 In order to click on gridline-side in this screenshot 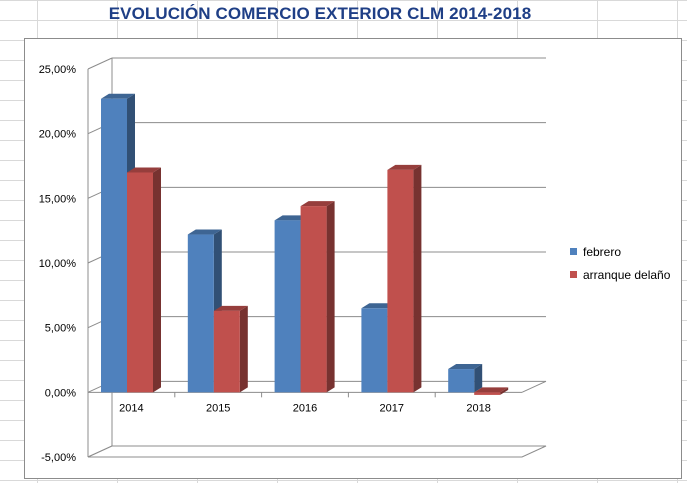, I will do `click(100, 63)`.